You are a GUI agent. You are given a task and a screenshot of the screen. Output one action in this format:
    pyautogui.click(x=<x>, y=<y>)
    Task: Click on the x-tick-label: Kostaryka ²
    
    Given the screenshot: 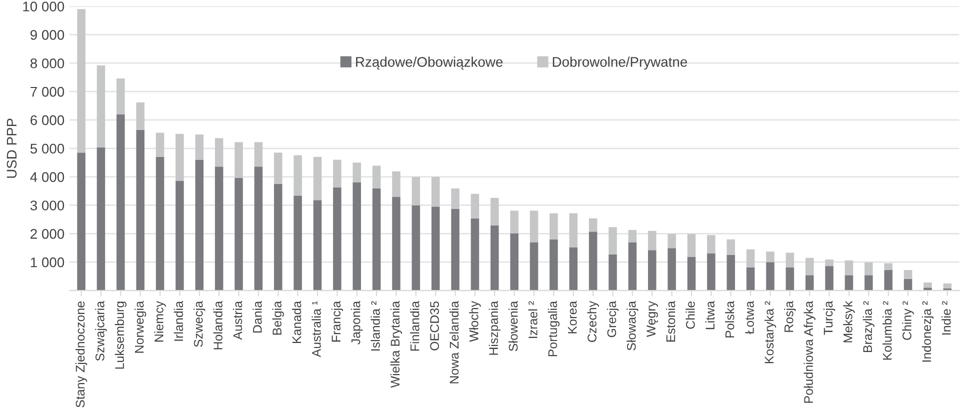 What is the action you would take?
    pyautogui.click(x=770, y=332)
    